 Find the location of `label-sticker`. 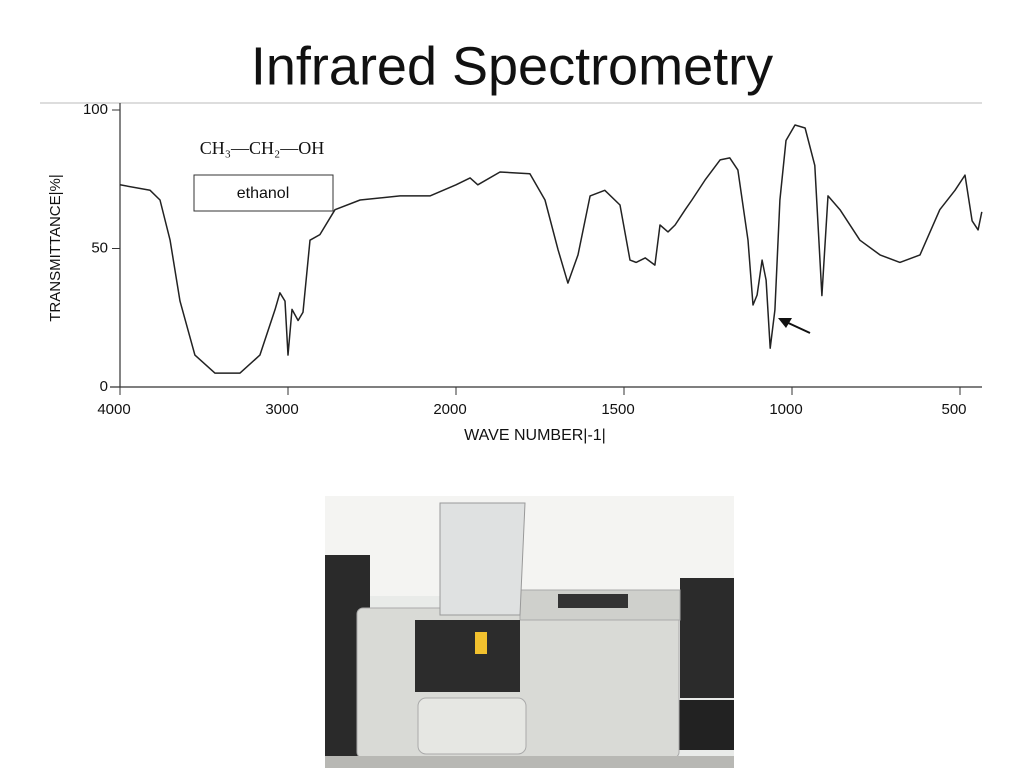

label-sticker is located at coordinates (481, 643).